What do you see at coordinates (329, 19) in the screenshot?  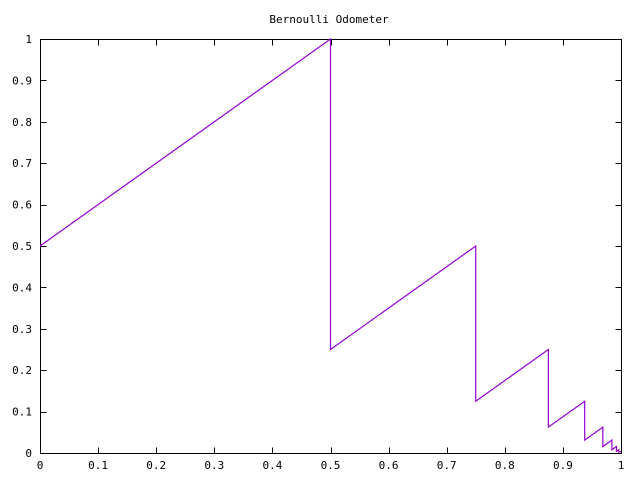 I see `chart-title: Bernoulli Odometer` at bounding box center [329, 19].